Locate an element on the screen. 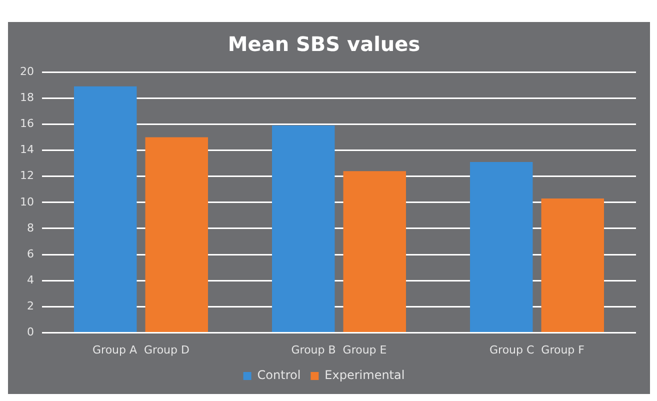  y-tick-label: 12 is located at coordinates (27, 175).